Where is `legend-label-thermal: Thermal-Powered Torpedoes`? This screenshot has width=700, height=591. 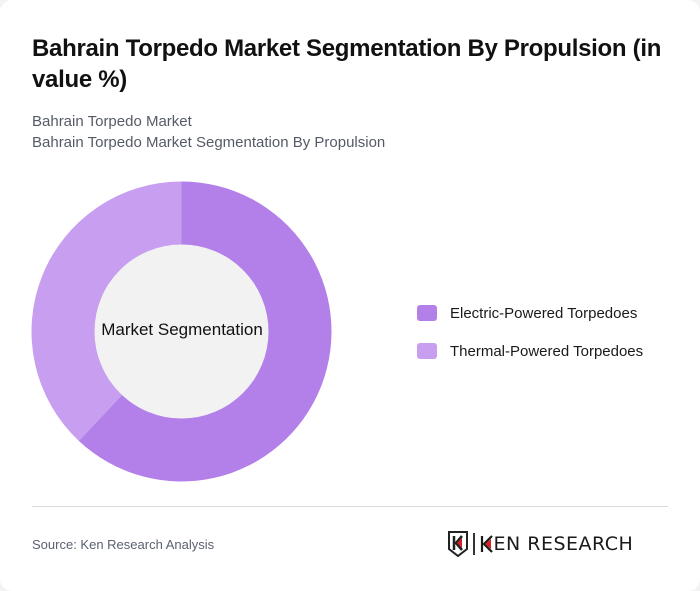 legend-label-thermal: Thermal-Powered Torpedoes is located at coordinates (547, 351).